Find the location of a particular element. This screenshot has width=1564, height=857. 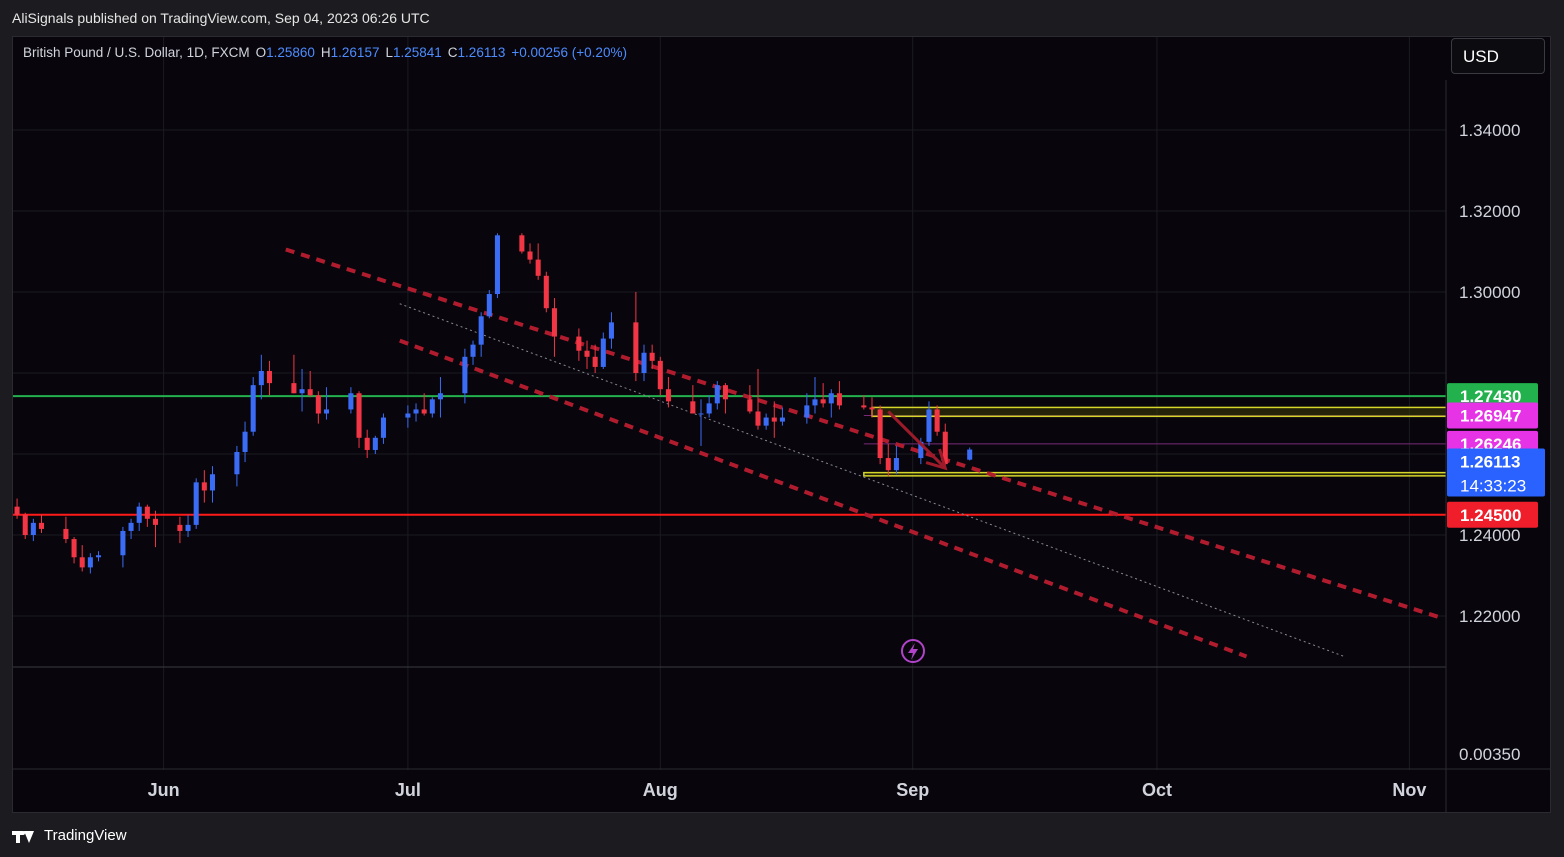

lightning-icon is located at coordinates (913, 651).